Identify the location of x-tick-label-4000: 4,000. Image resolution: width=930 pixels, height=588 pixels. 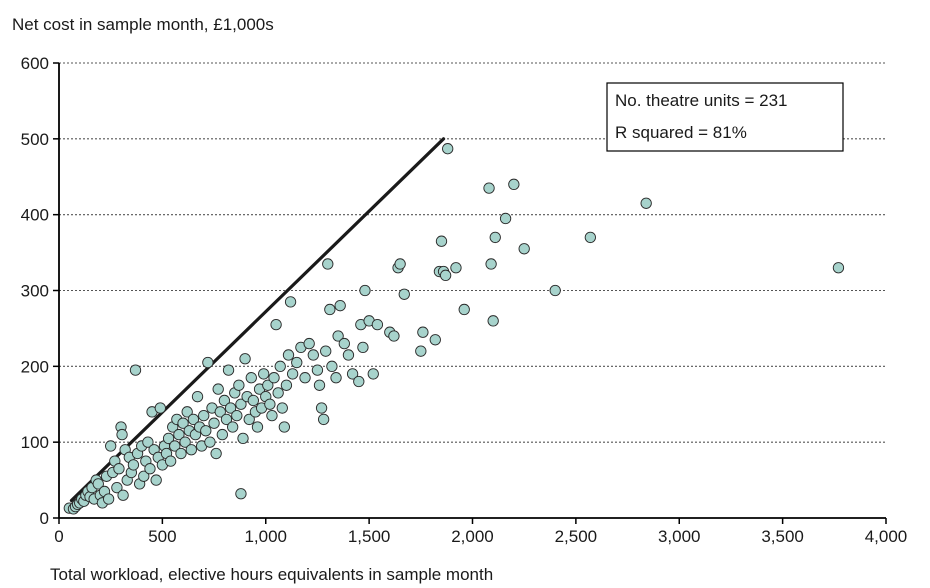
(886, 536).